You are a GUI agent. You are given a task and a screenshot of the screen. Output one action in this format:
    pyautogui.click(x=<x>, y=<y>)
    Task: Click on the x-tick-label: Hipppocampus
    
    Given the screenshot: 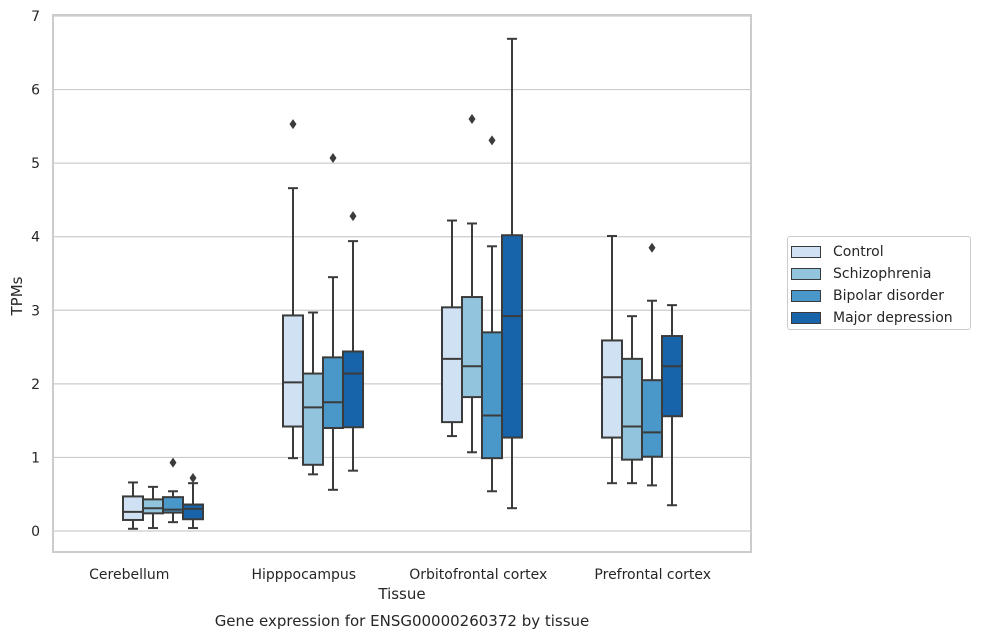 What is the action you would take?
    pyautogui.click(x=303, y=575)
    